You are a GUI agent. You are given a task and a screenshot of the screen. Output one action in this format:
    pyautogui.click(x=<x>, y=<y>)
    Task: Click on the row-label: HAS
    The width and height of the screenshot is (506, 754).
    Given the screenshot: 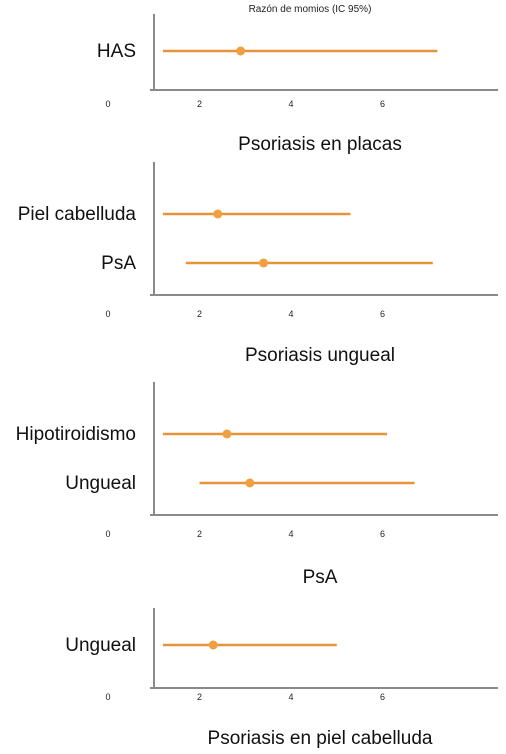 What is the action you would take?
    pyautogui.click(x=116, y=51)
    